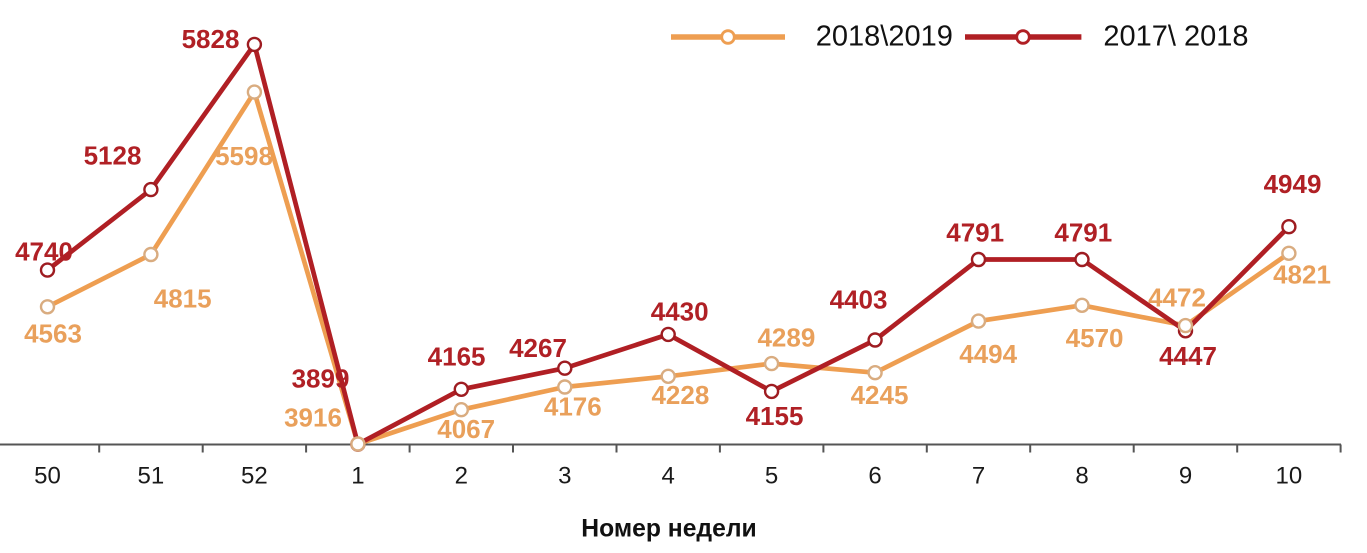 The width and height of the screenshot is (1367, 553). Describe the element at coordinates (884, 36) in the screenshot. I see `svg-text: 2018\2019` at that location.